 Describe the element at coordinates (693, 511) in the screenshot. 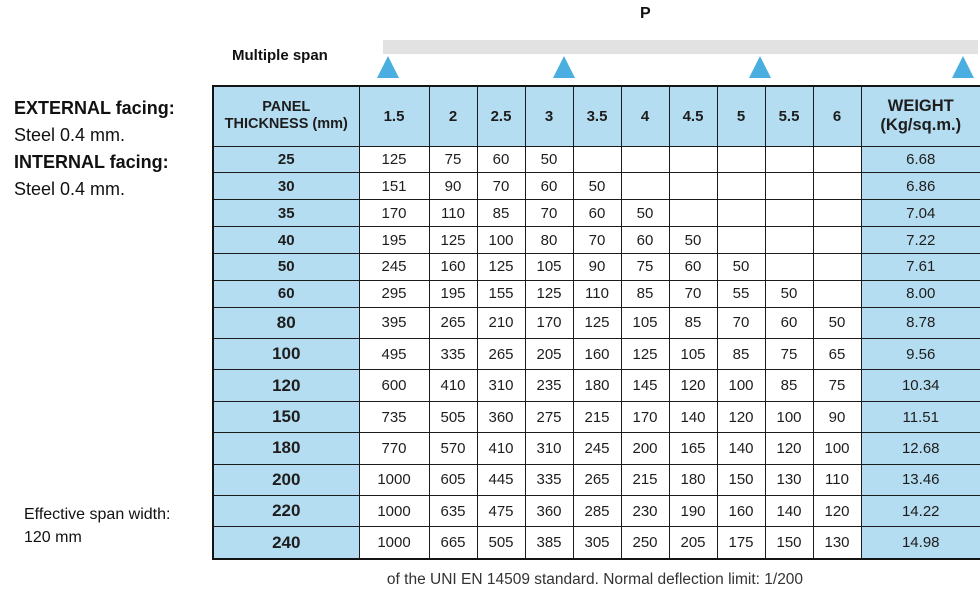

I see `span-value-cell: 190` at that location.